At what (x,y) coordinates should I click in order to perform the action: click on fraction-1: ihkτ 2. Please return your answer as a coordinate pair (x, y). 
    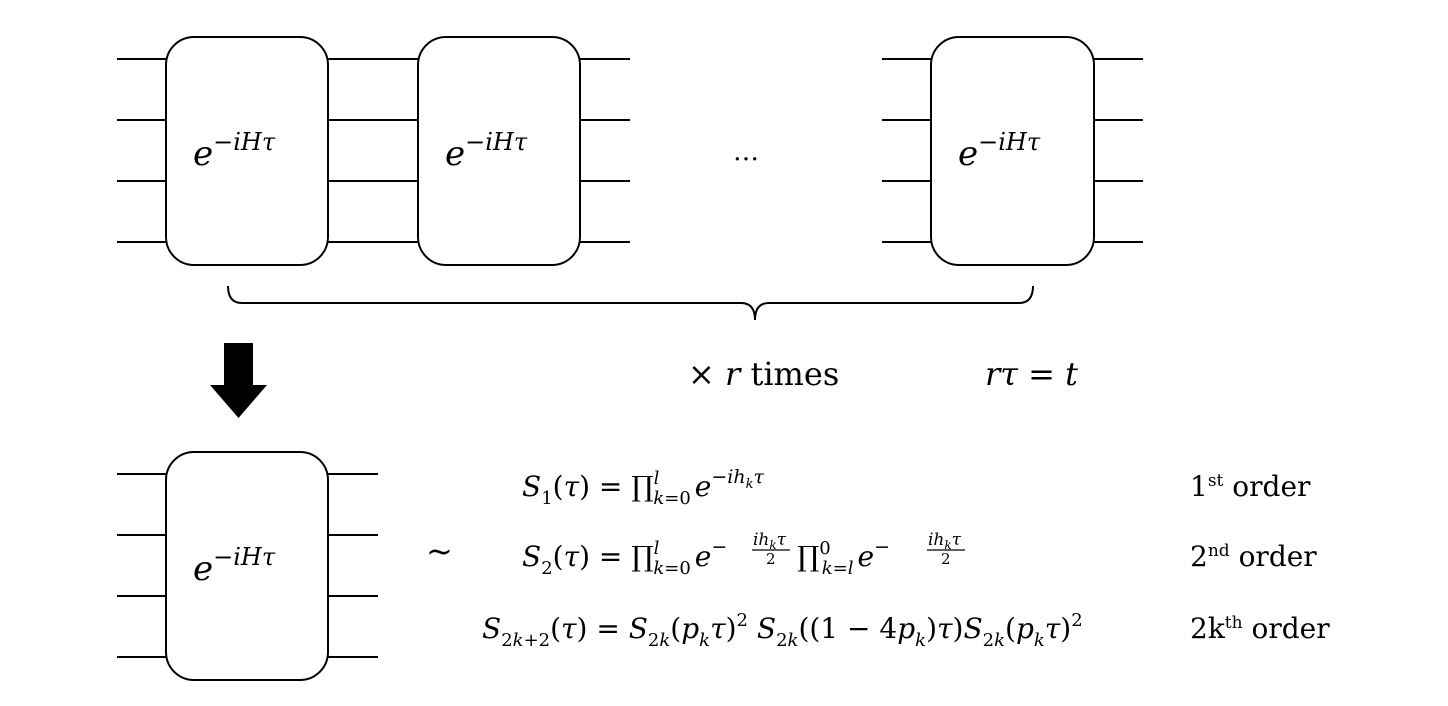
    Looking at the image, I should click on (771, 549).